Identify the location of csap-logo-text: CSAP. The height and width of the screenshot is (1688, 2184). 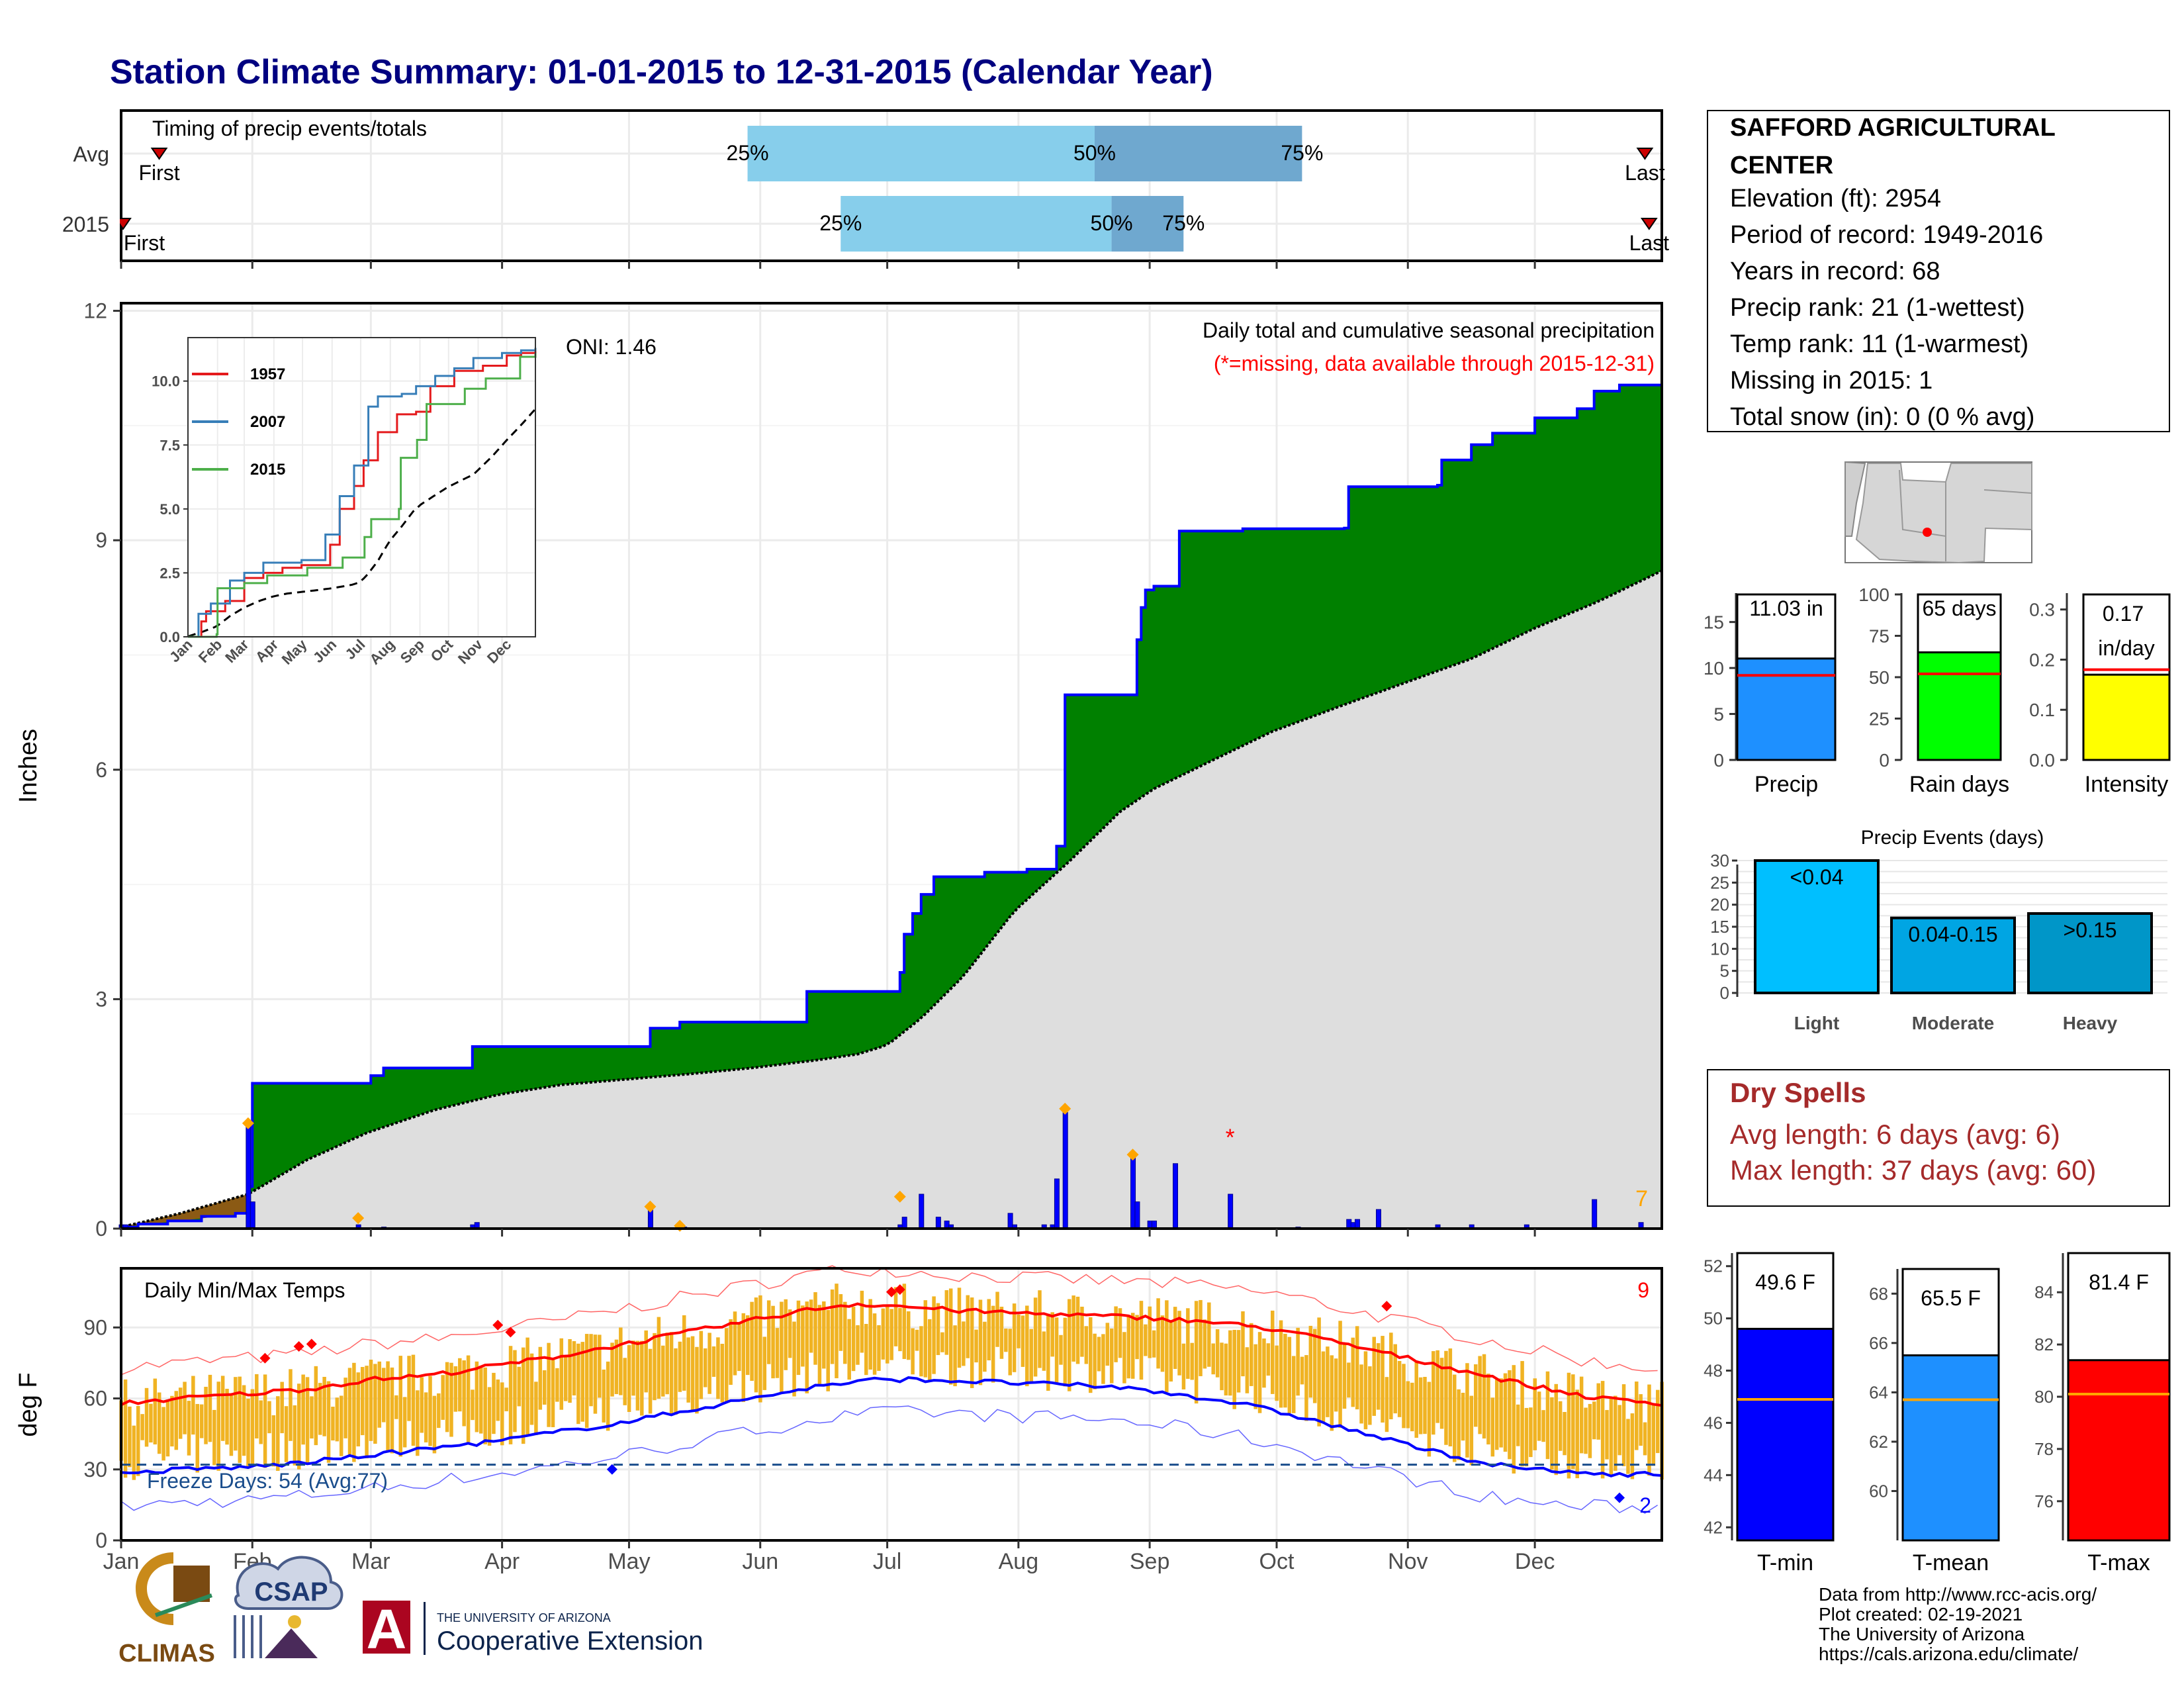
(291, 1592).